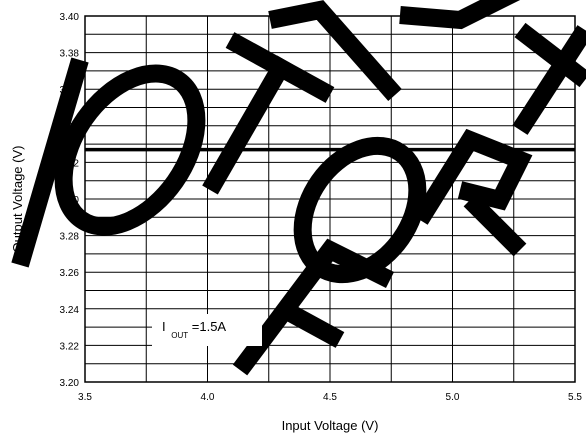 The width and height of the screenshot is (586, 439). I want to click on y-tick-label: 3.20, so click(70, 383).